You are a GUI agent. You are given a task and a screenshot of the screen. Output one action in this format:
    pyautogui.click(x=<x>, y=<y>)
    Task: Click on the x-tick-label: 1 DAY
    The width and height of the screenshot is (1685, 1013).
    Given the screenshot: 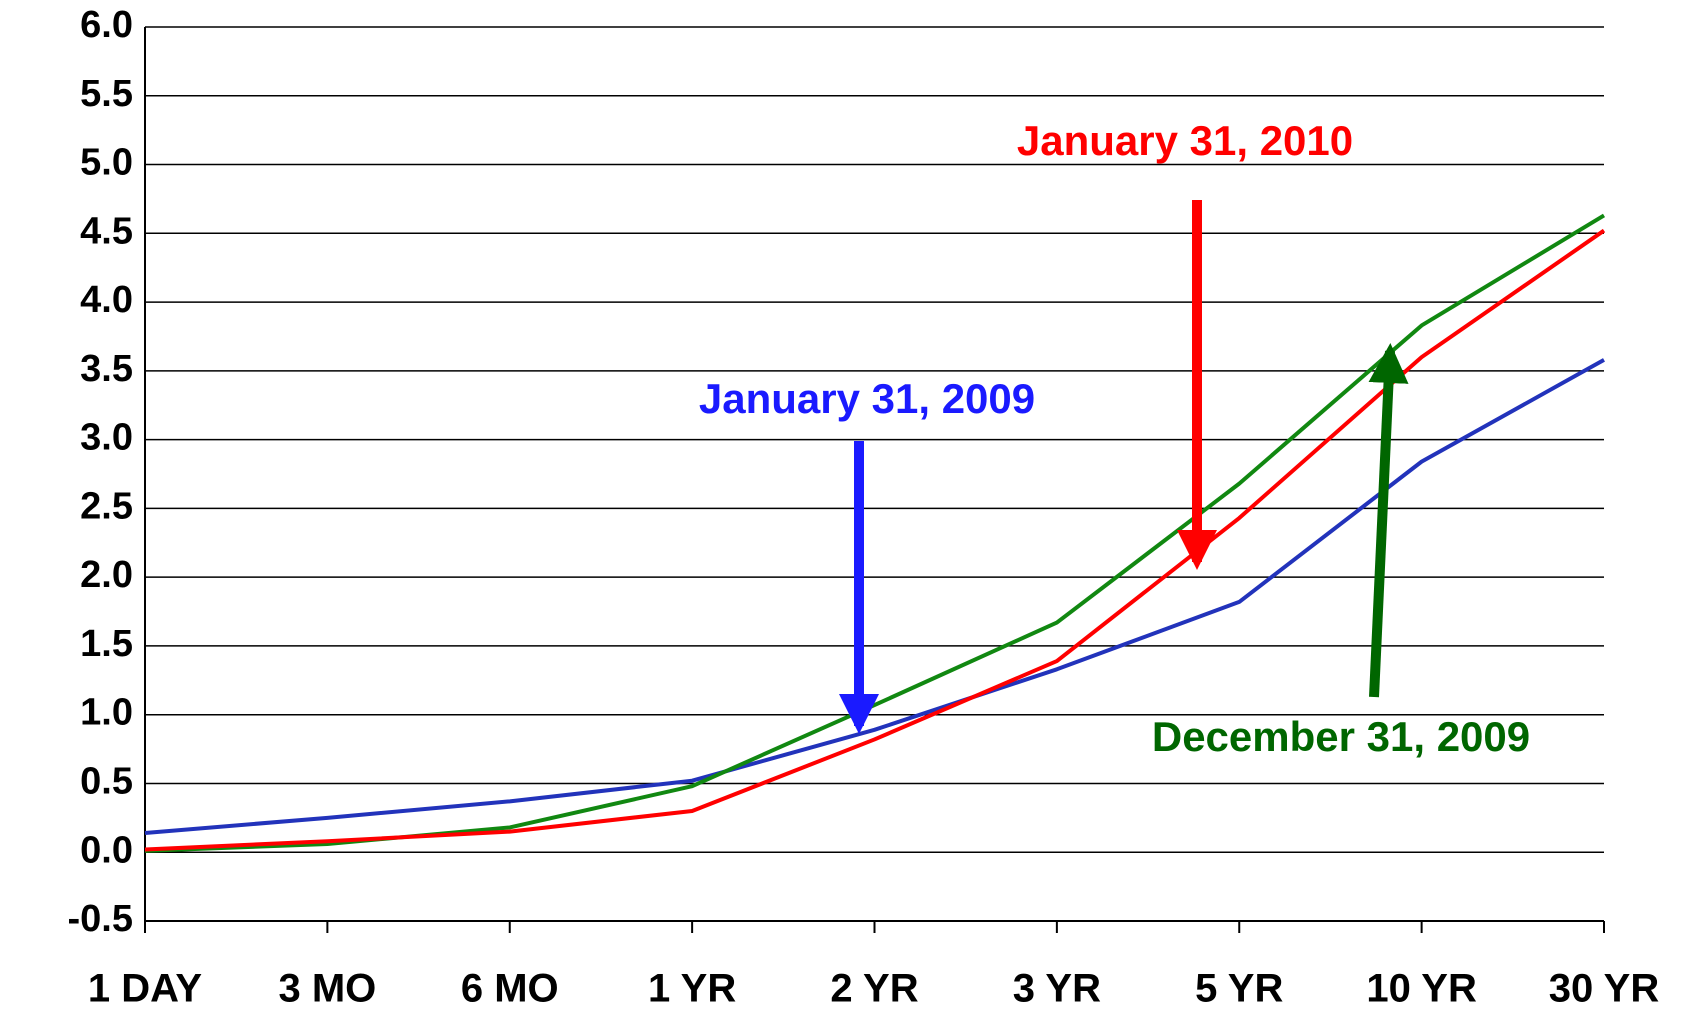 What is the action you would take?
    pyautogui.click(x=145, y=989)
    